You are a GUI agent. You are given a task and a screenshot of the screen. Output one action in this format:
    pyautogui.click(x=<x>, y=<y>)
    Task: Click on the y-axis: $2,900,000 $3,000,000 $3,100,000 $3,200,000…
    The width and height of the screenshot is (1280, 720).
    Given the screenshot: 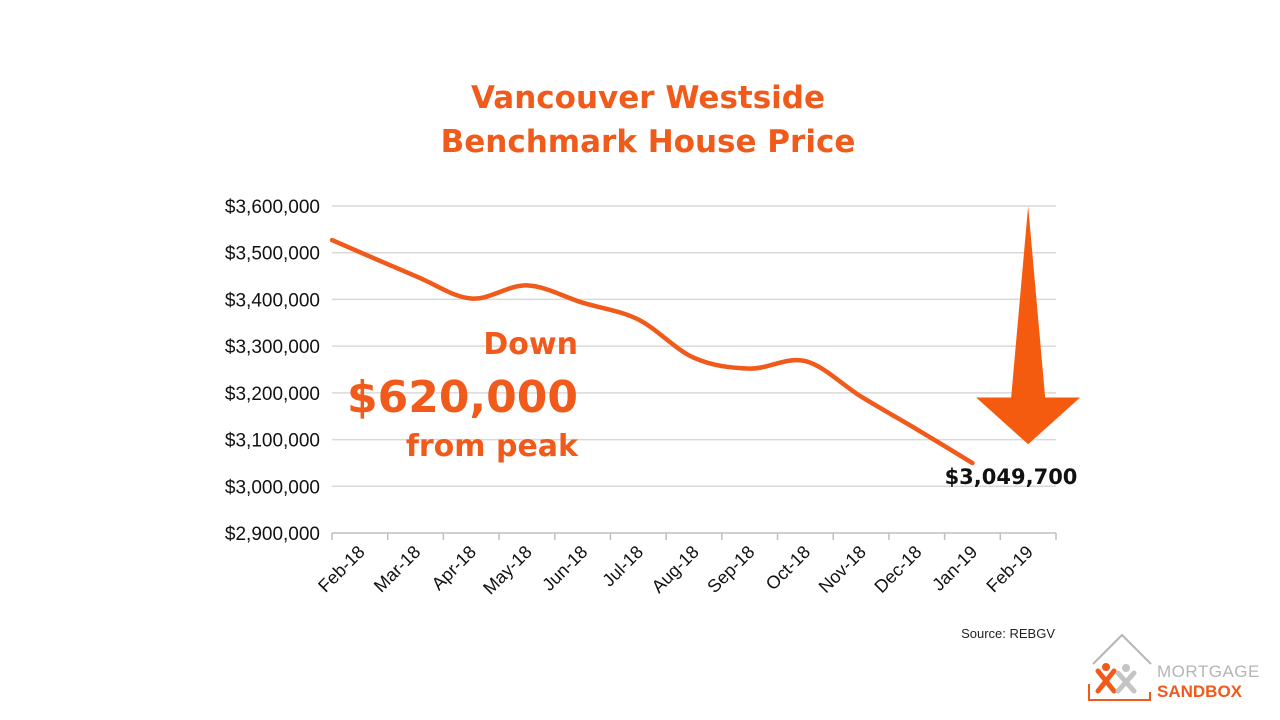 What is the action you would take?
    pyautogui.click(x=272, y=371)
    